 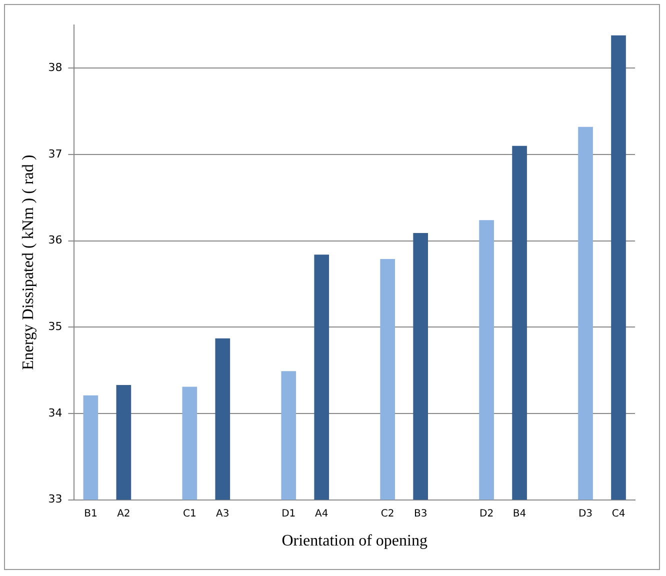 What do you see at coordinates (91, 514) in the screenshot?
I see `x-tick-label: B1` at bounding box center [91, 514].